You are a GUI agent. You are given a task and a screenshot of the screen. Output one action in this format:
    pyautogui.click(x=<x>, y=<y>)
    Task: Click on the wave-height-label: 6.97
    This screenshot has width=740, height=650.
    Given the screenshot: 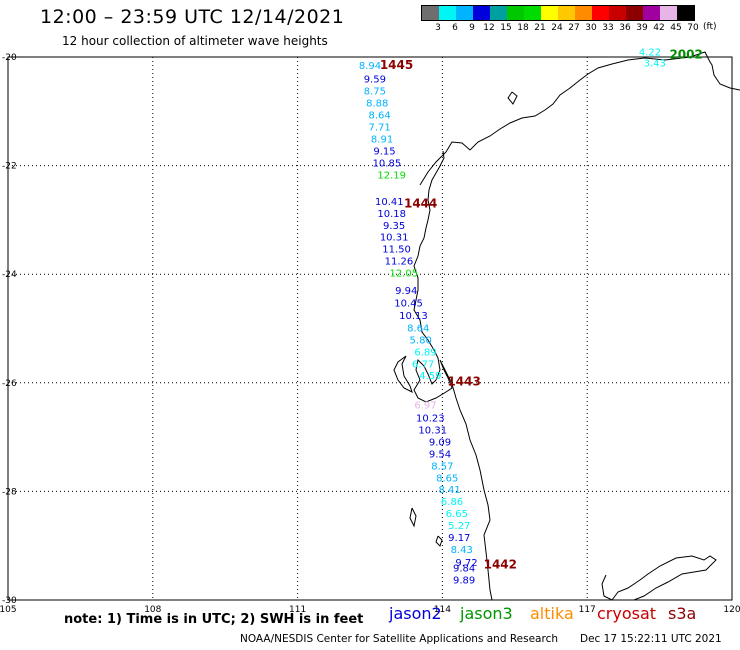 What is the action you would take?
    pyautogui.click(x=425, y=406)
    